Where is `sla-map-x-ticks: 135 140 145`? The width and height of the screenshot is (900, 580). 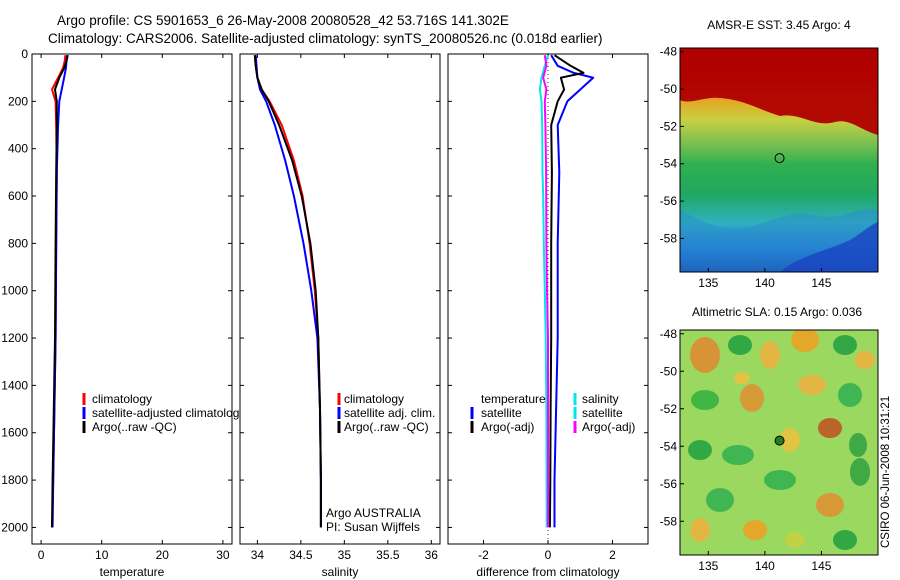
sla-map-x-ticks: 135 140 145 is located at coordinates (765, 562).